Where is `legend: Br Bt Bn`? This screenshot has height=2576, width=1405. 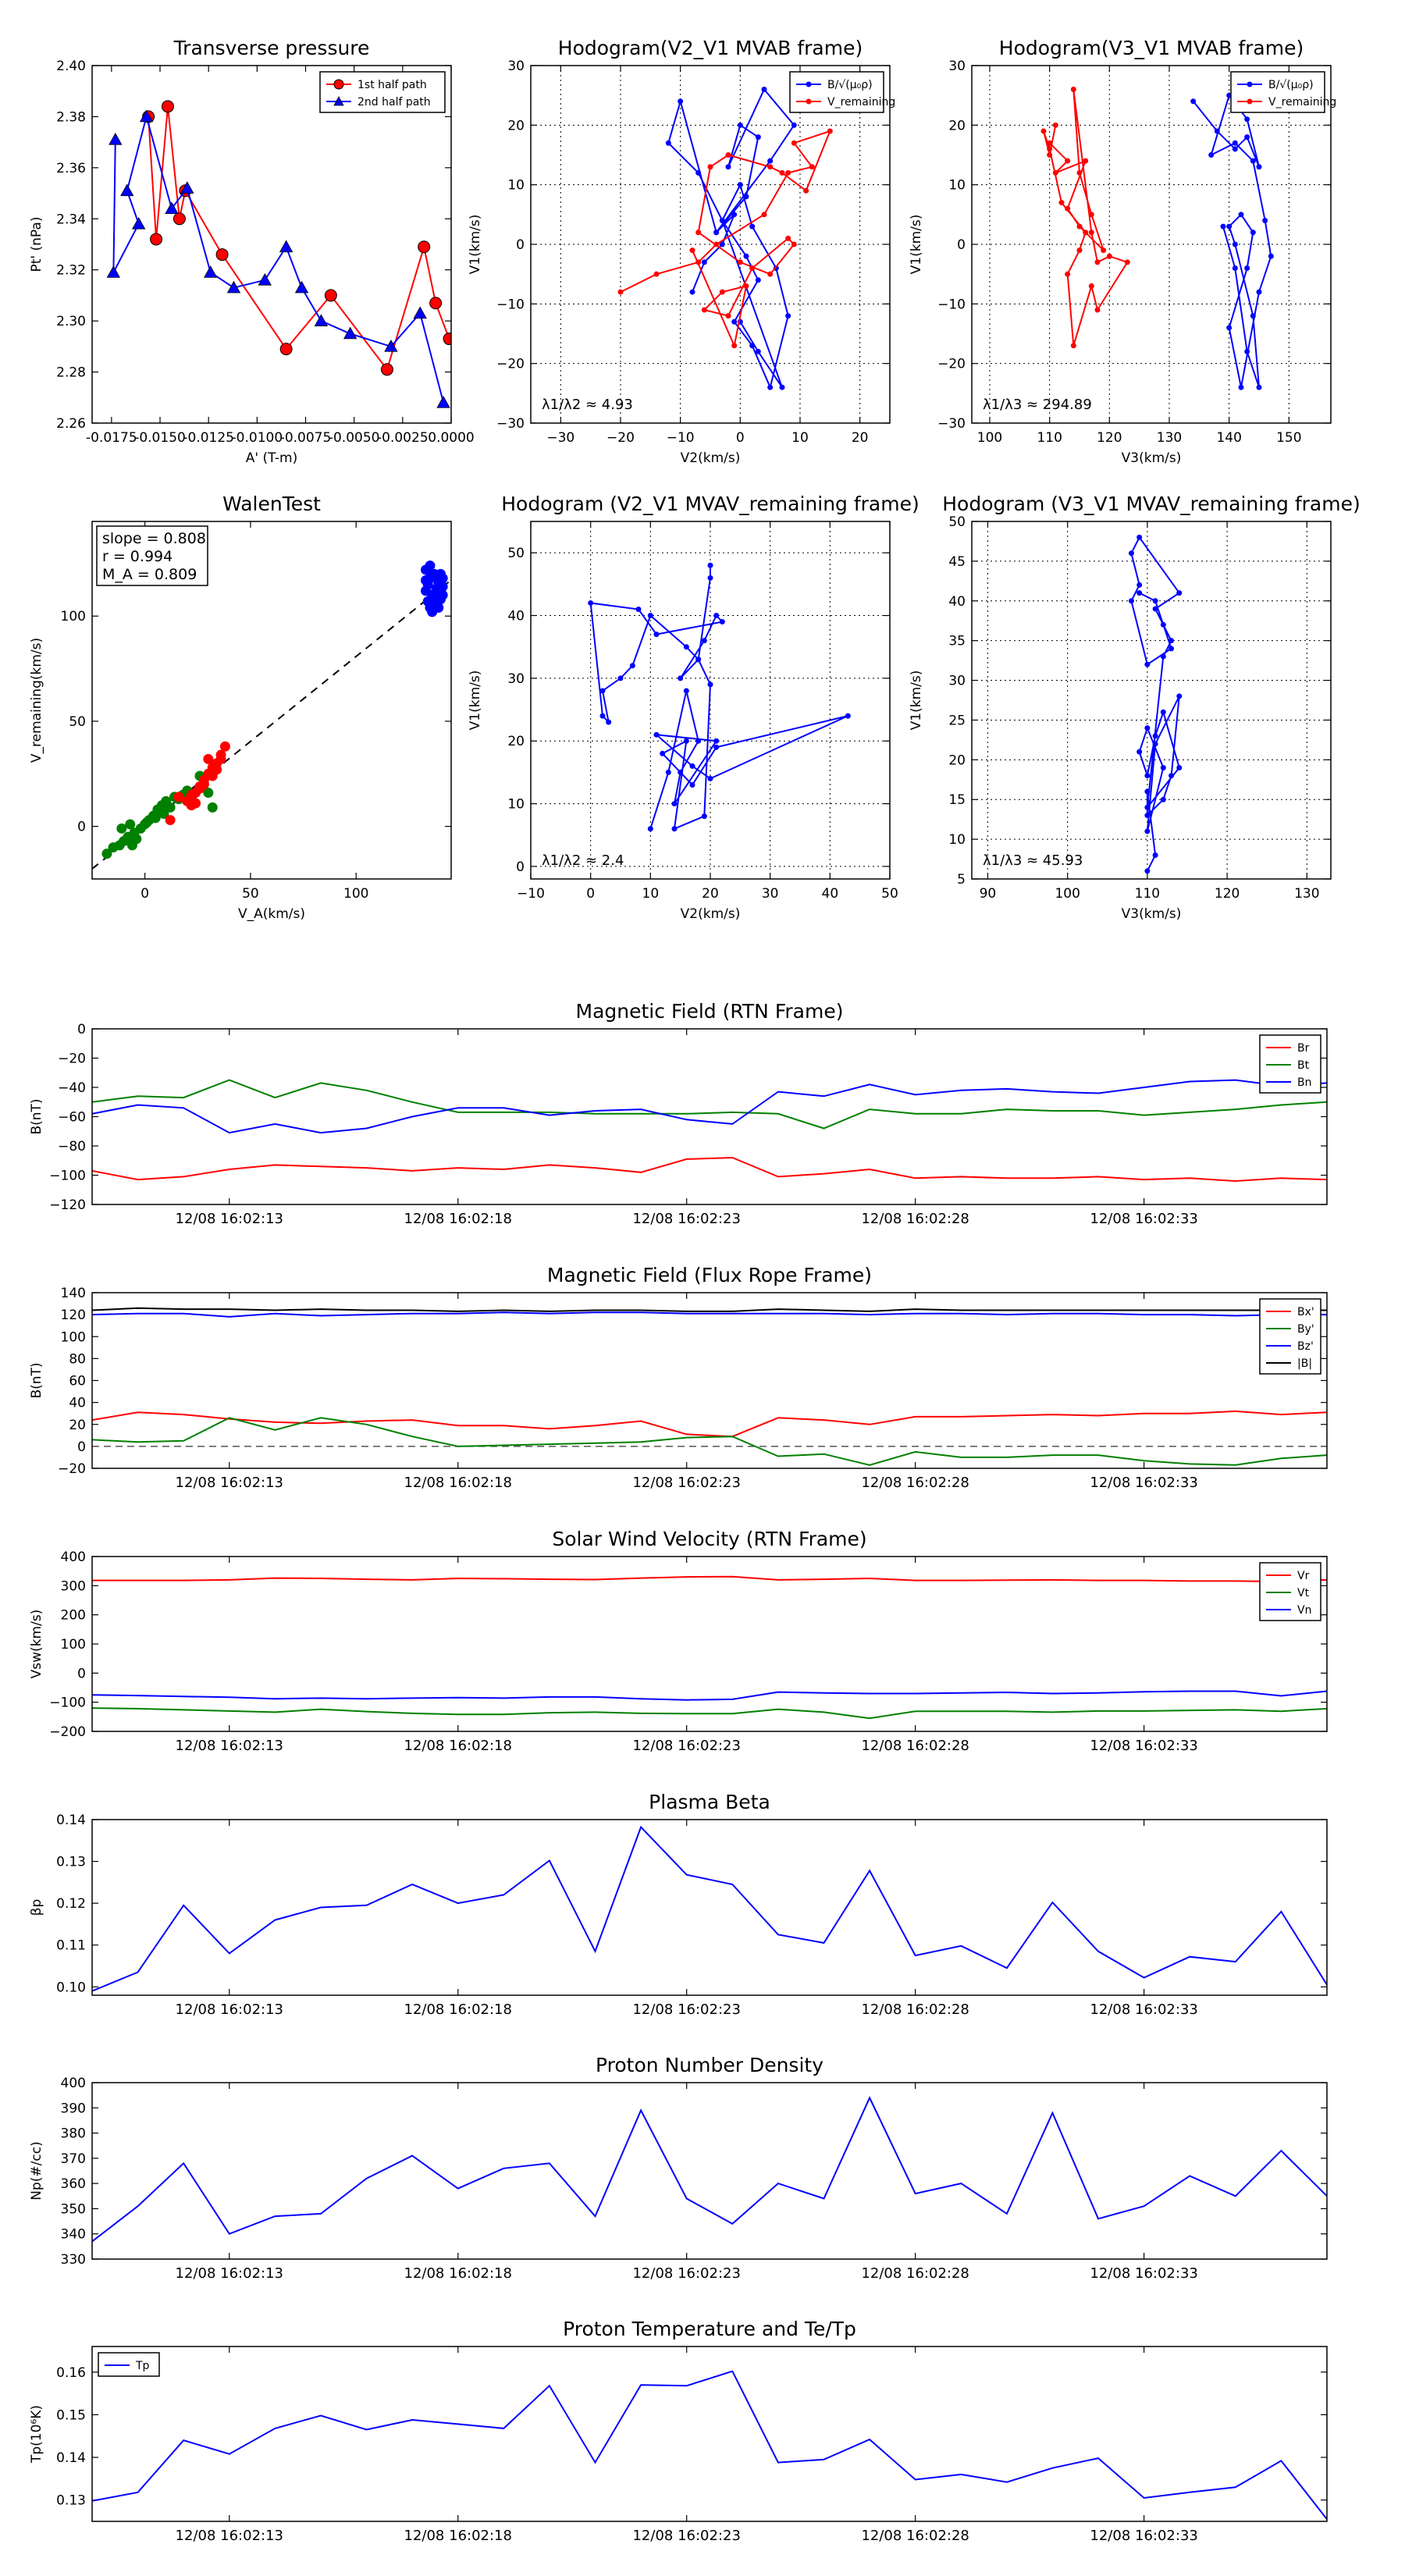 legend: Br Bt Bn is located at coordinates (1290, 1064).